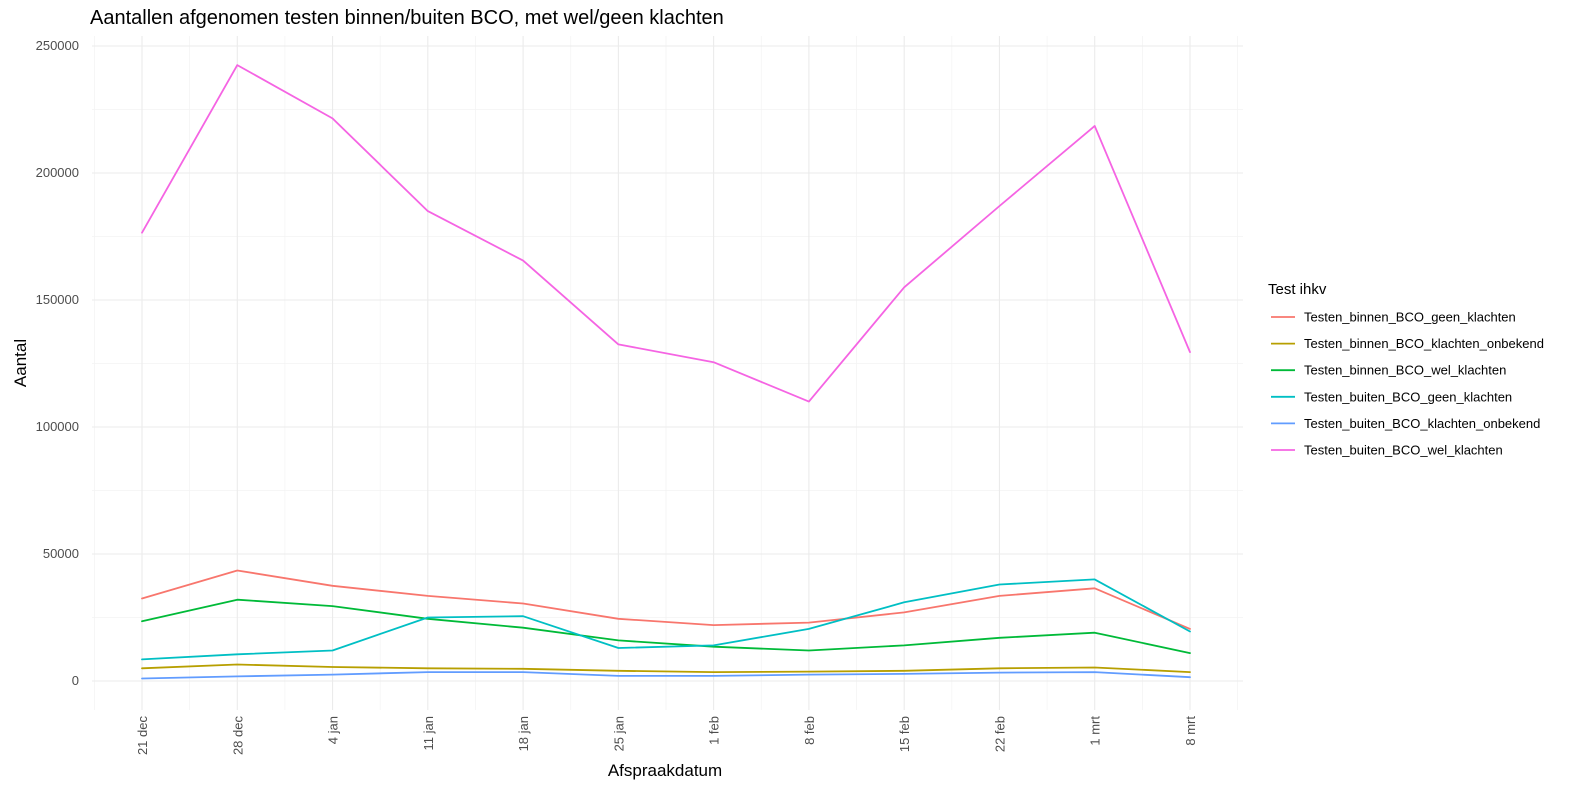  What do you see at coordinates (618, 733) in the screenshot?
I see `x-tick-label: 25 jan` at bounding box center [618, 733].